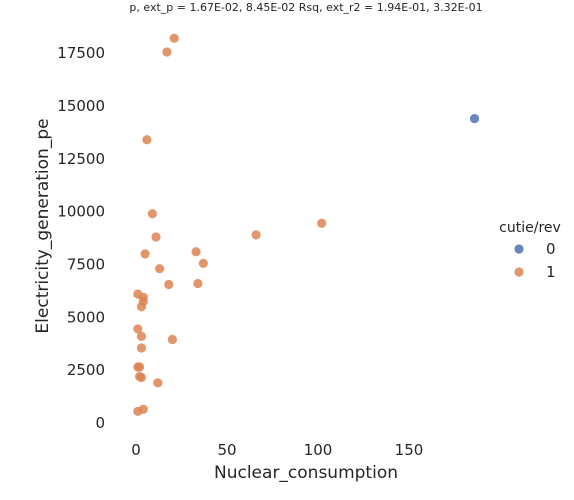  What do you see at coordinates (530, 228) in the screenshot?
I see `legend-title: cutie/rev` at bounding box center [530, 228].